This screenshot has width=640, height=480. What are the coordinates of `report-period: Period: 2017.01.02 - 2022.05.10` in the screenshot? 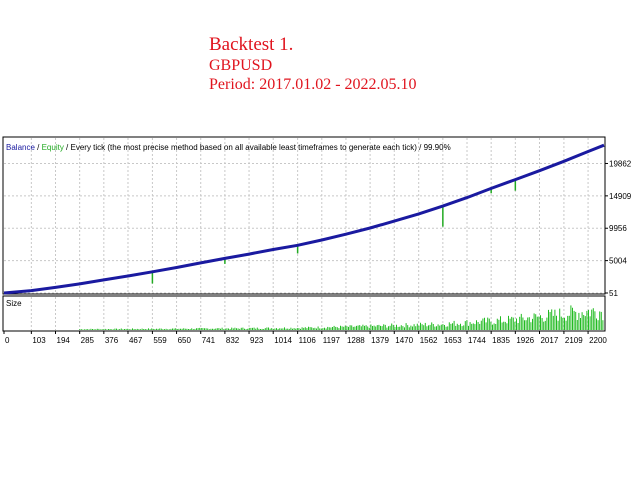 It's located at (313, 84).